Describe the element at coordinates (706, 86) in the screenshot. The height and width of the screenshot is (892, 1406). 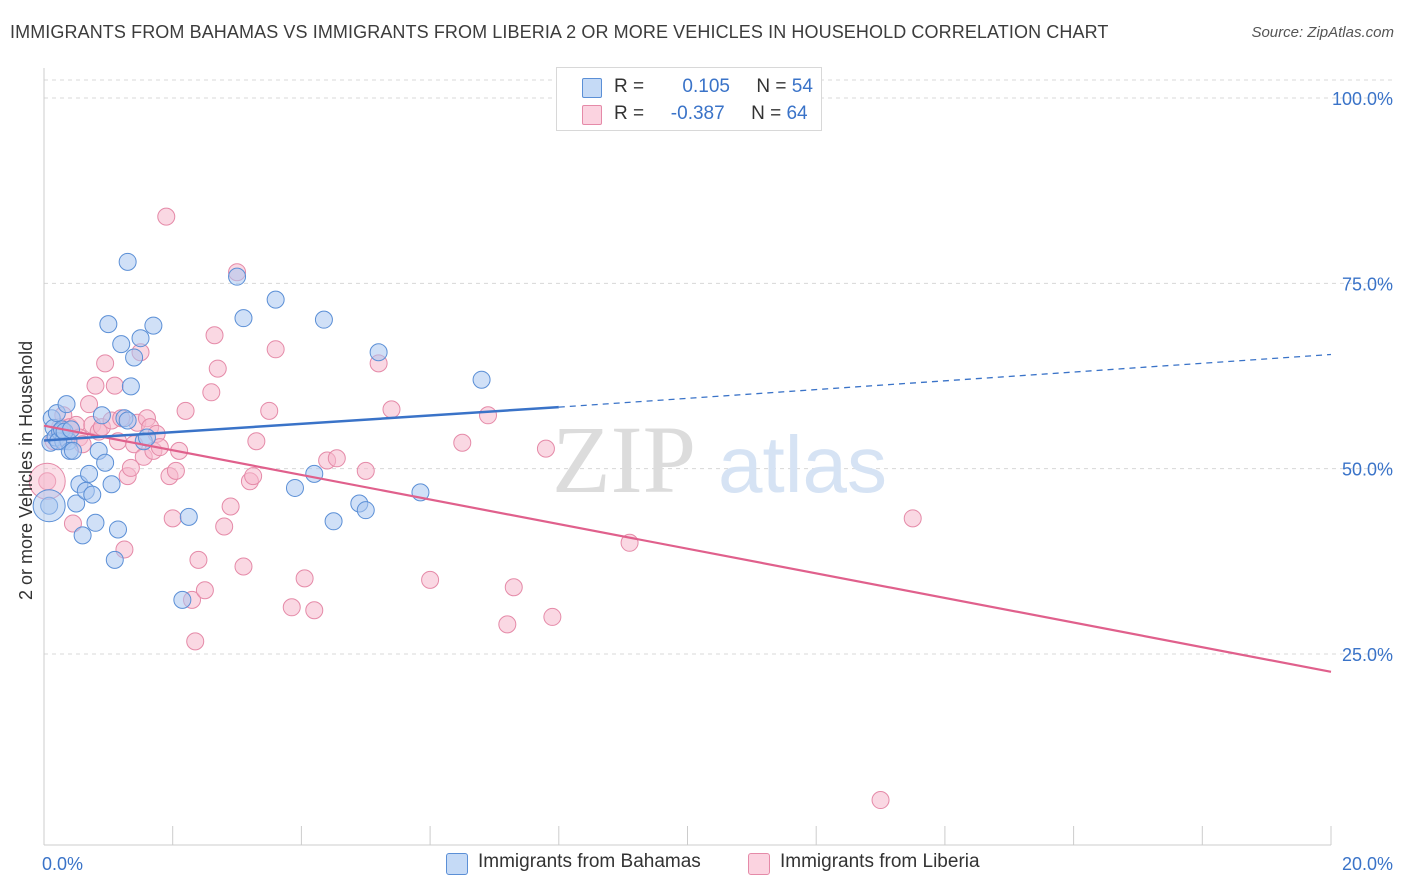
I see `legend-r-value: 0.105` at that location.